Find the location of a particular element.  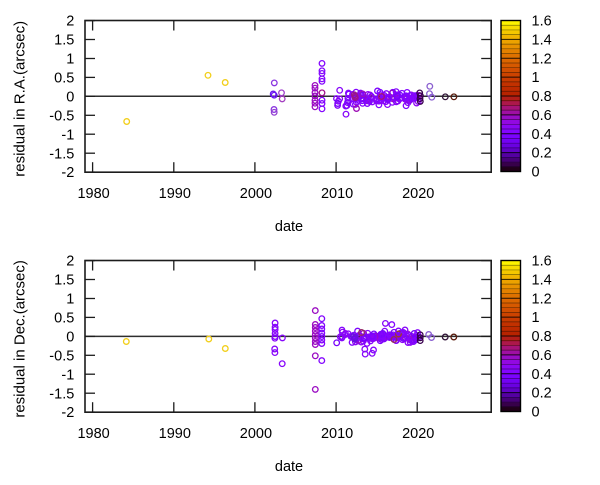

svg-text: residual in R.A.(arcsec) is located at coordinates (20, 99).